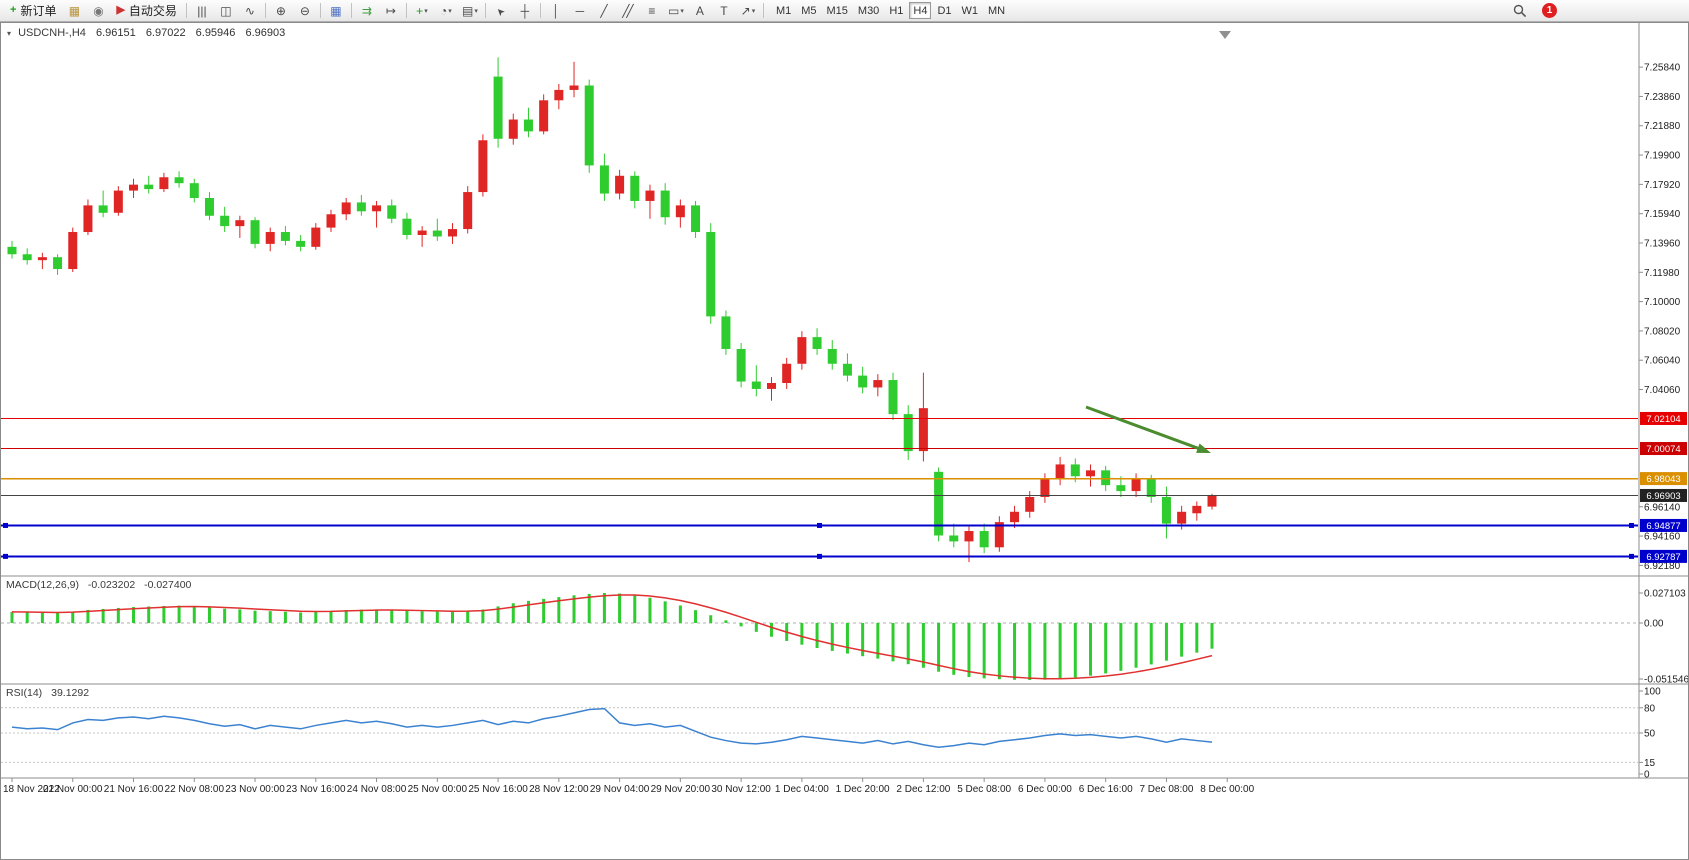 The width and height of the screenshot is (1689, 860). Describe the element at coordinates (868, 10) in the screenshot. I see `timeframe-m30: M30` at that location.